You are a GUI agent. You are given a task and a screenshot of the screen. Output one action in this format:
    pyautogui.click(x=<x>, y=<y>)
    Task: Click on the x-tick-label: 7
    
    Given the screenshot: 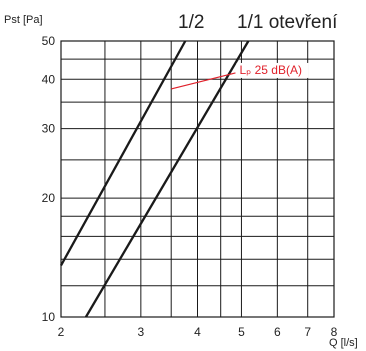 What is the action you would take?
    pyautogui.click(x=307, y=332)
    